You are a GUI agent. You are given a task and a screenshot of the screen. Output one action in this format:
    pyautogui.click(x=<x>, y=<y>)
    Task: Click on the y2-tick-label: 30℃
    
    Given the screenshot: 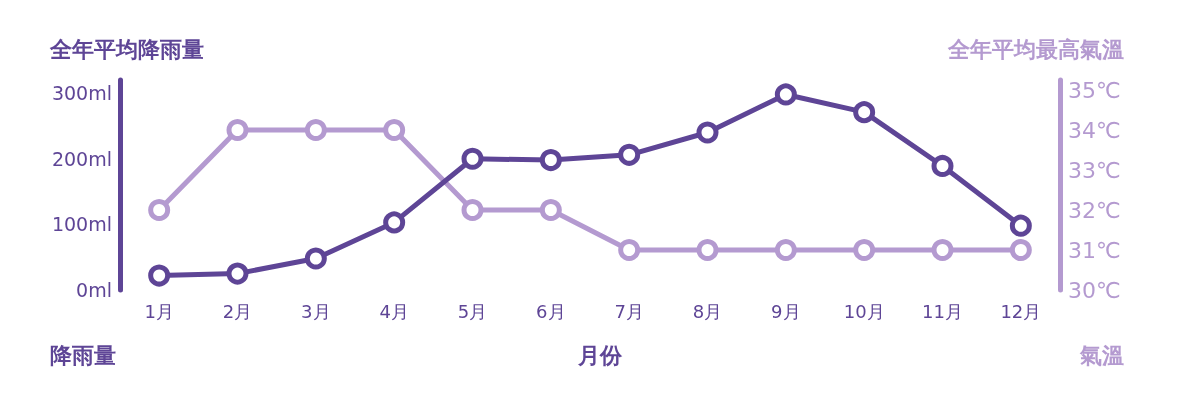 What is the action you would take?
    pyautogui.click(x=1094, y=290)
    